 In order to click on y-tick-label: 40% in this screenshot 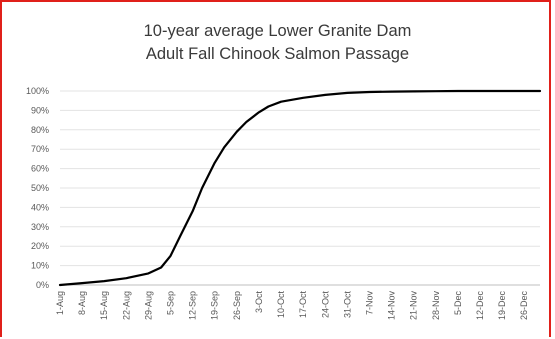, I will do `click(40, 207)`.